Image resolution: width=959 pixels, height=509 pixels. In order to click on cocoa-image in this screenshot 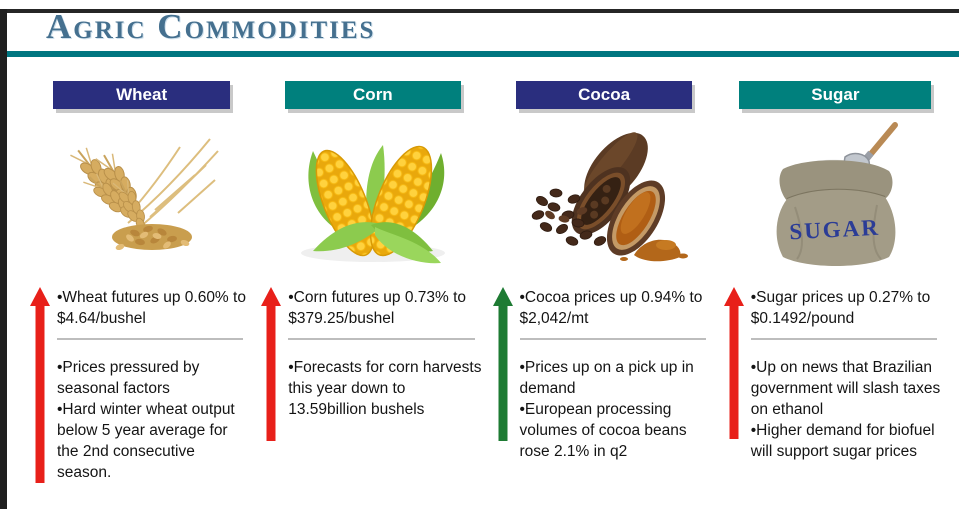, I will do `click(604, 198)`.